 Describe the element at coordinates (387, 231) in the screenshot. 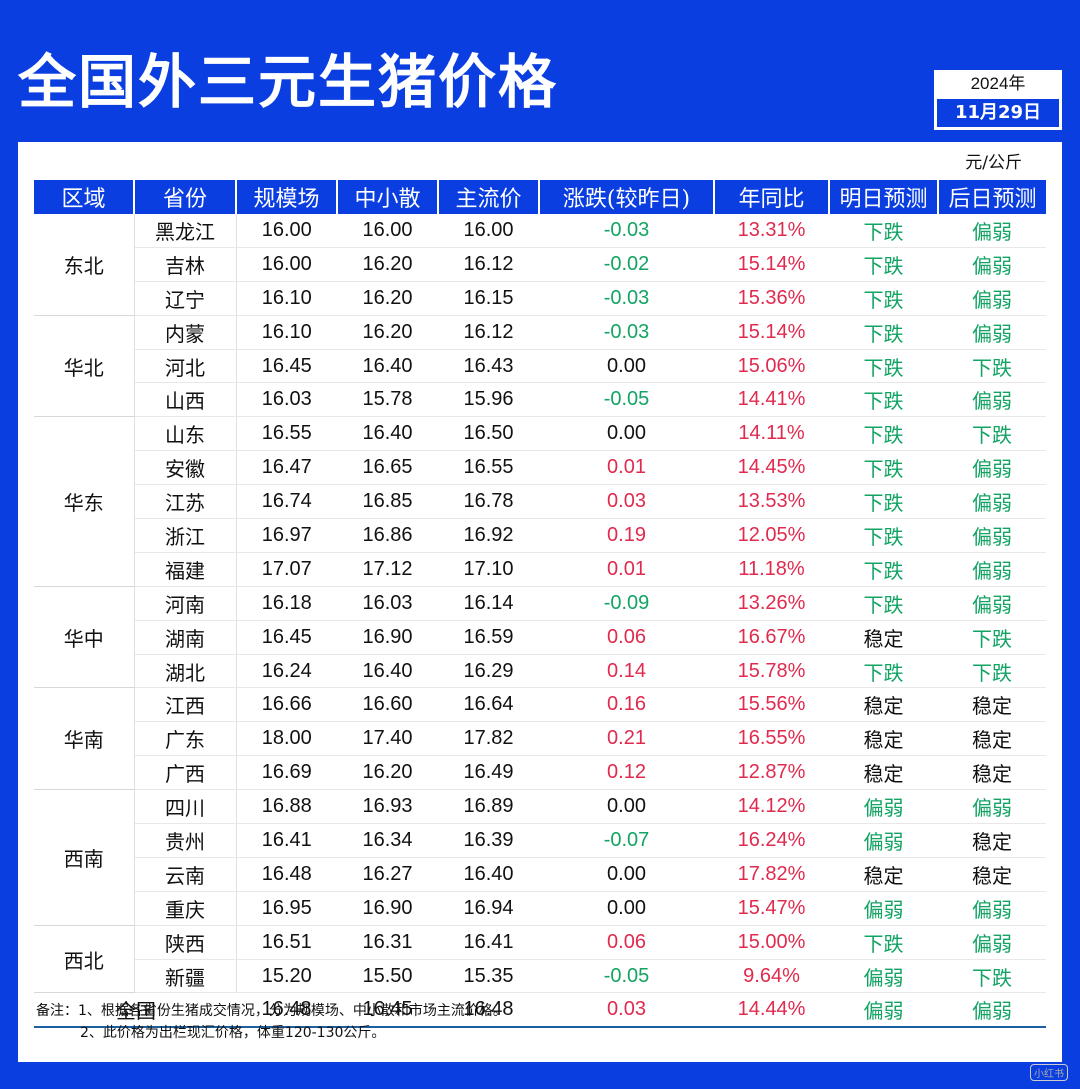

I see `small-price-cell: 16.00` at that location.